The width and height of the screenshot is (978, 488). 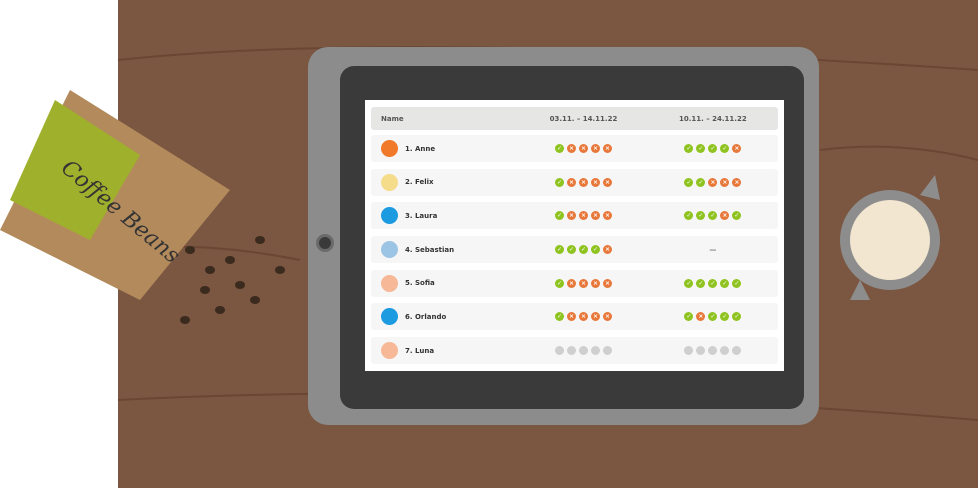 What do you see at coordinates (232, 280) in the screenshot?
I see `coffee-beans` at bounding box center [232, 280].